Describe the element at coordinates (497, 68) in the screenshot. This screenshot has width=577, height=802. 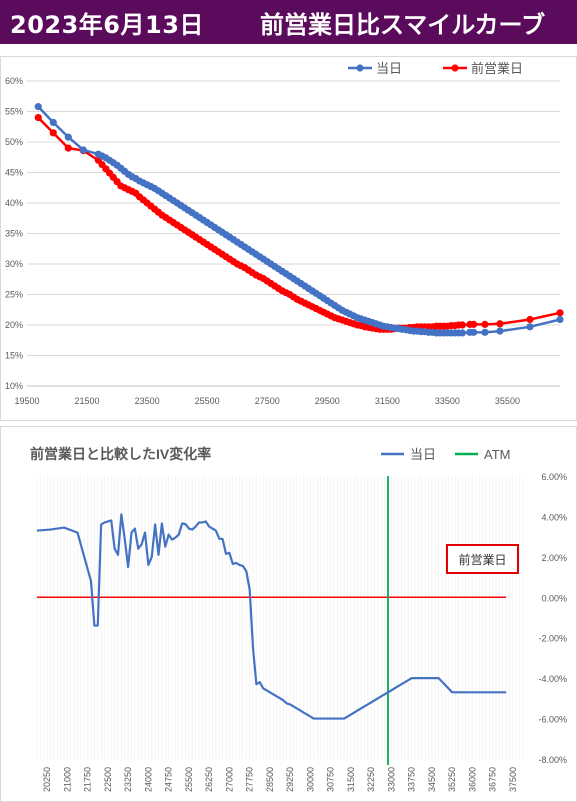
I see `legend-label: 前営業日` at that location.